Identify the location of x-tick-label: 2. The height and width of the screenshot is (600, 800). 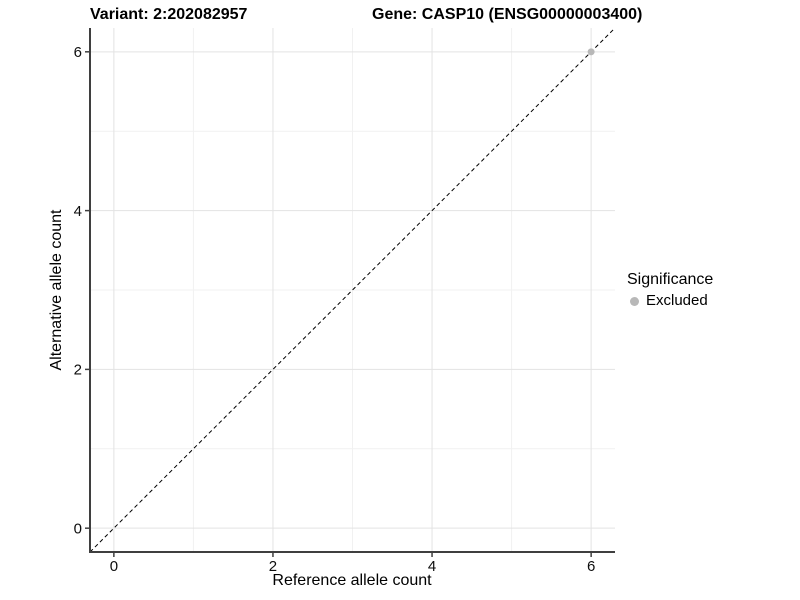
(273, 566).